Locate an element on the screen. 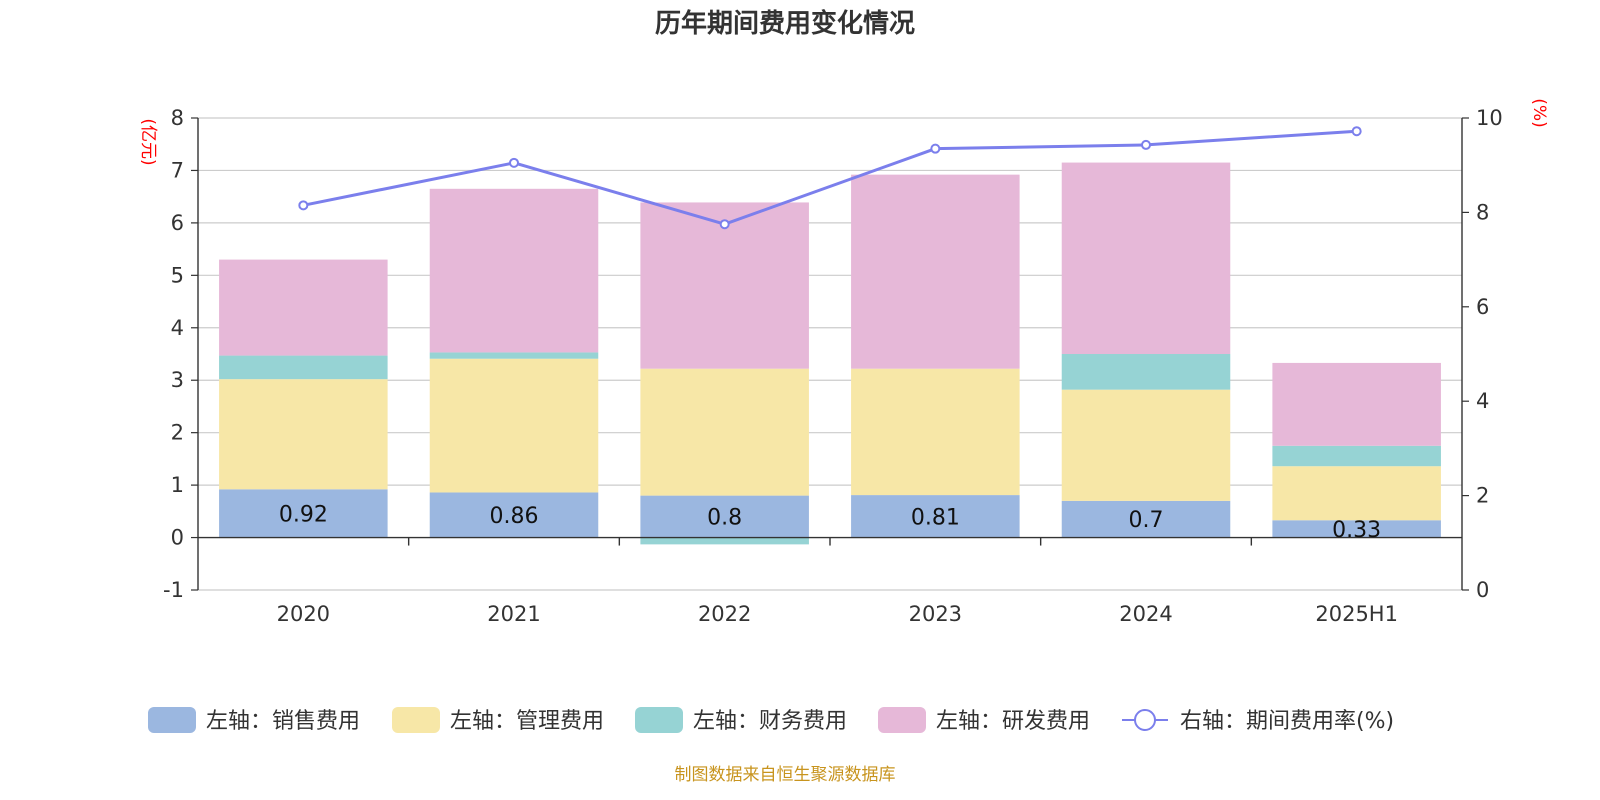  data-label: 0.33 is located at coordinates (1356, 530).